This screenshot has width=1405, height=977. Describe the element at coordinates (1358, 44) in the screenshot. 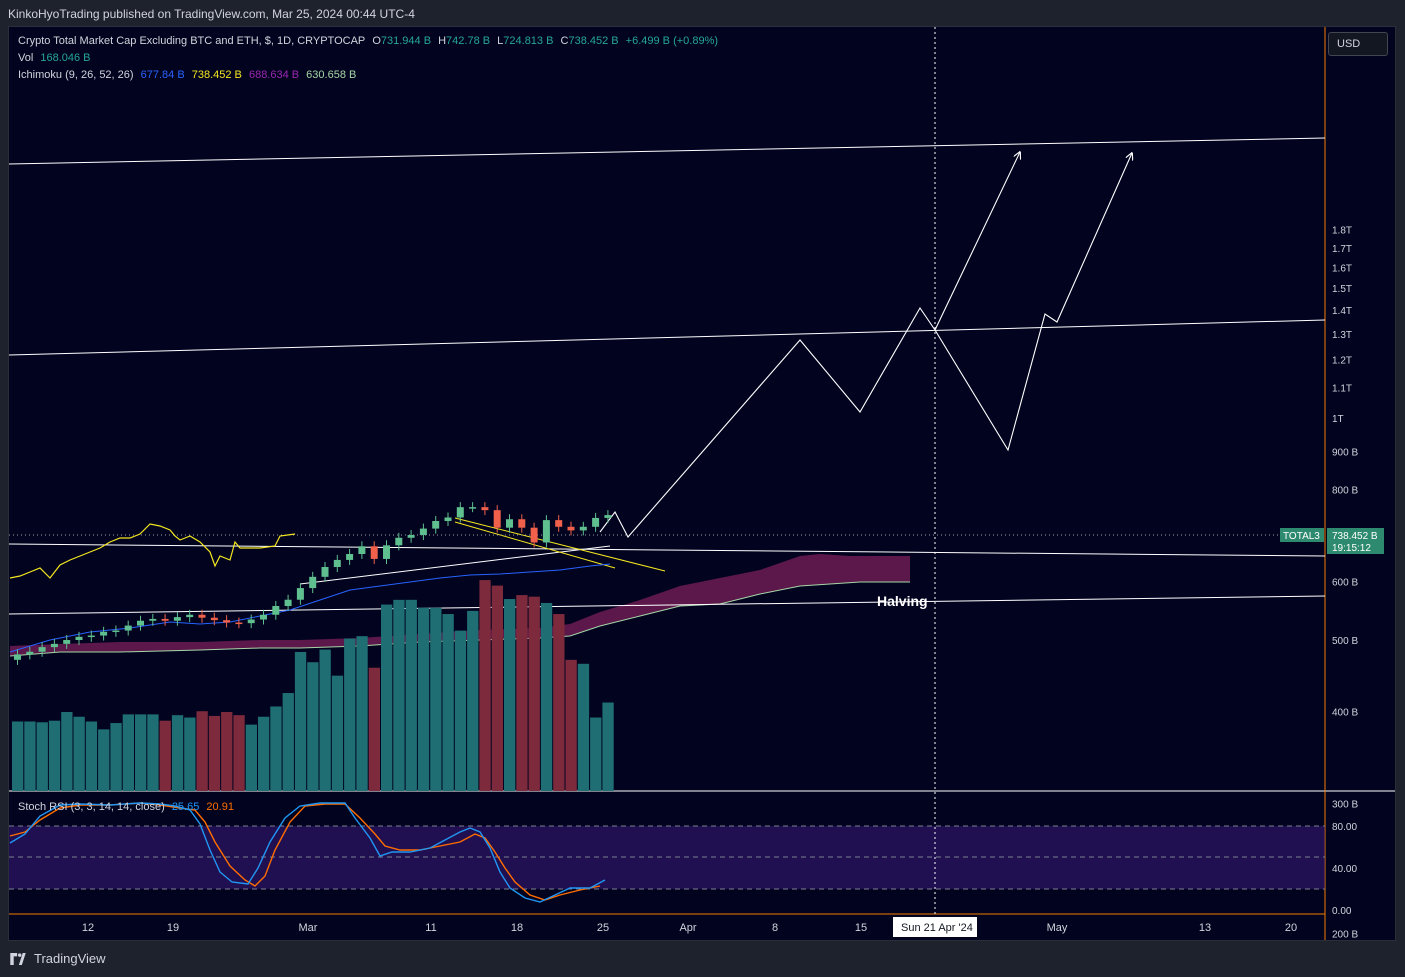

I see `currency-selector: USD` at that location.